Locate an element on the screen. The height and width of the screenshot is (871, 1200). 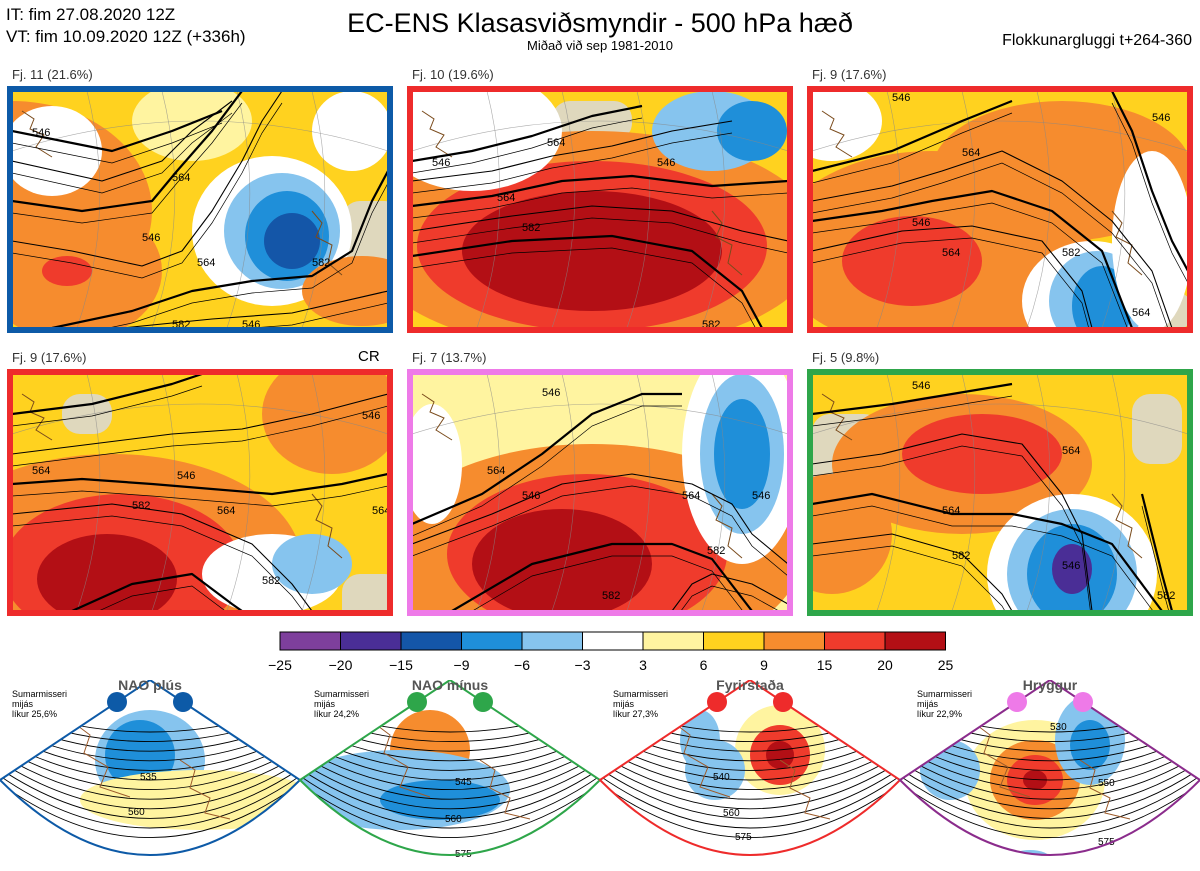
cluster-window: Flokkunargluggi t+264-360 is located at coordinates (1097, 40).